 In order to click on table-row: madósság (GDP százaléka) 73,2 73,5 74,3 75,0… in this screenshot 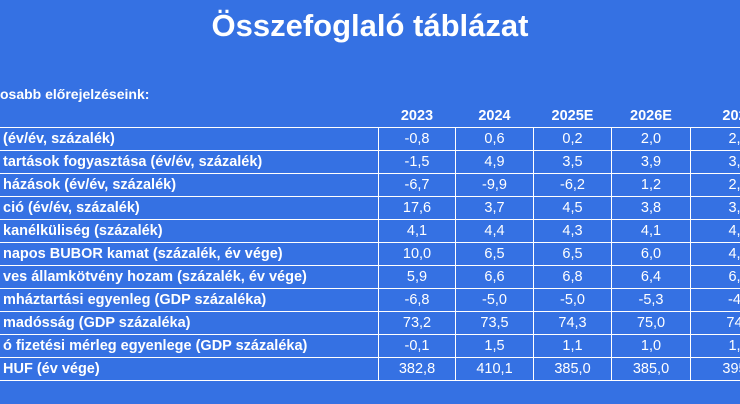, I will do `click(370, 323)`.